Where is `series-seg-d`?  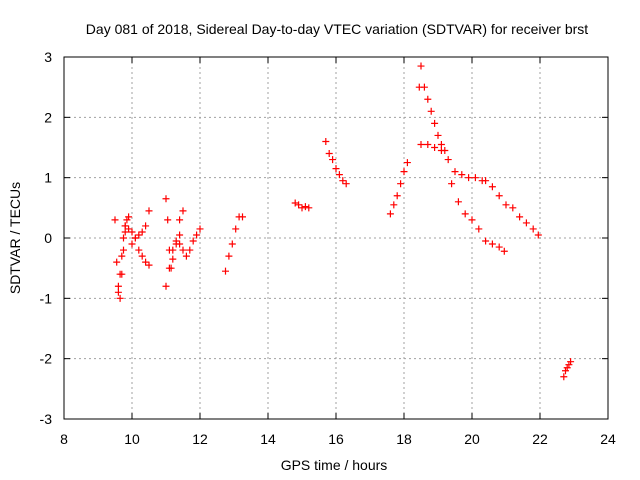 series-seg-d is located at coordinates (140, 227).